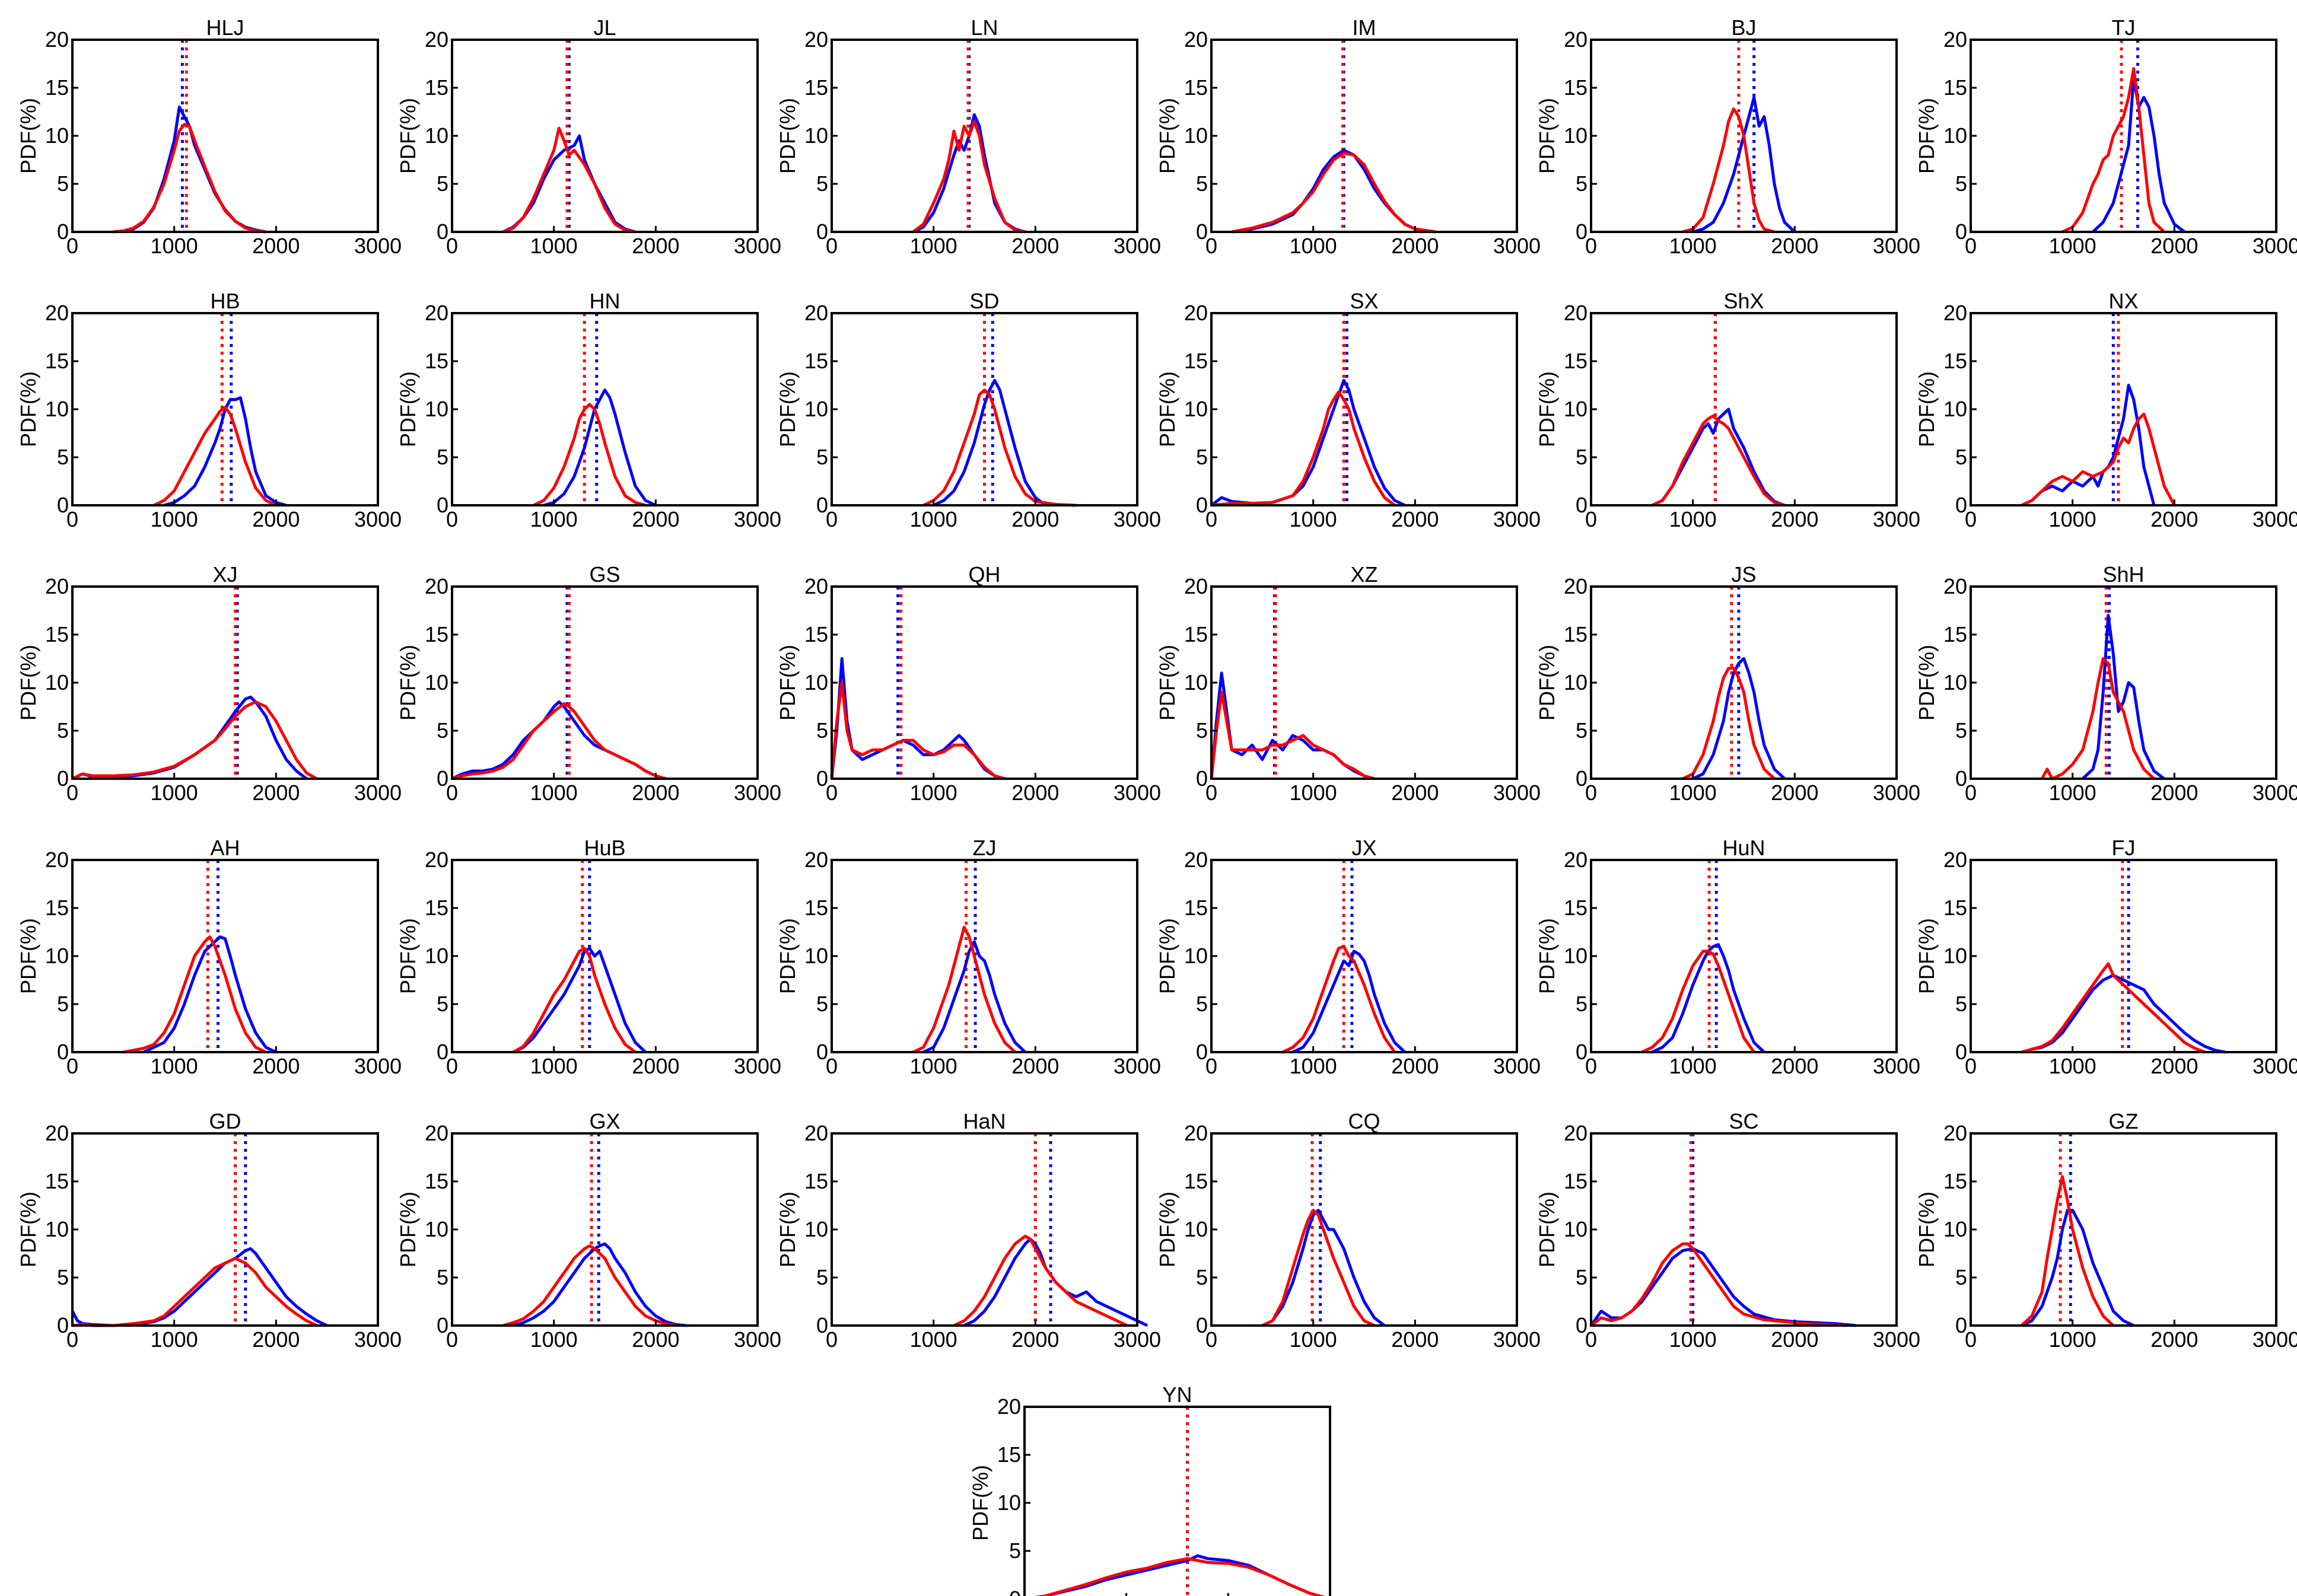 Image resolution: width=2297 pixels, height=1596 pixels. Describe the element at coordinates (985, 28) in the screenshot. I see `subplot-title: LN` at that location.